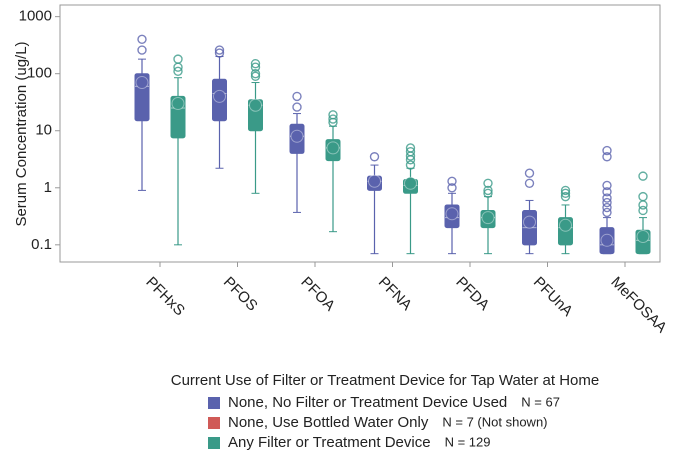 Image resolution: width=673 pixels, height=458 pixels. What do you see at coordinates (240, 294) in the screenshot?
I see `x-tick-label: PFOS` at bounding box center [240, 294].